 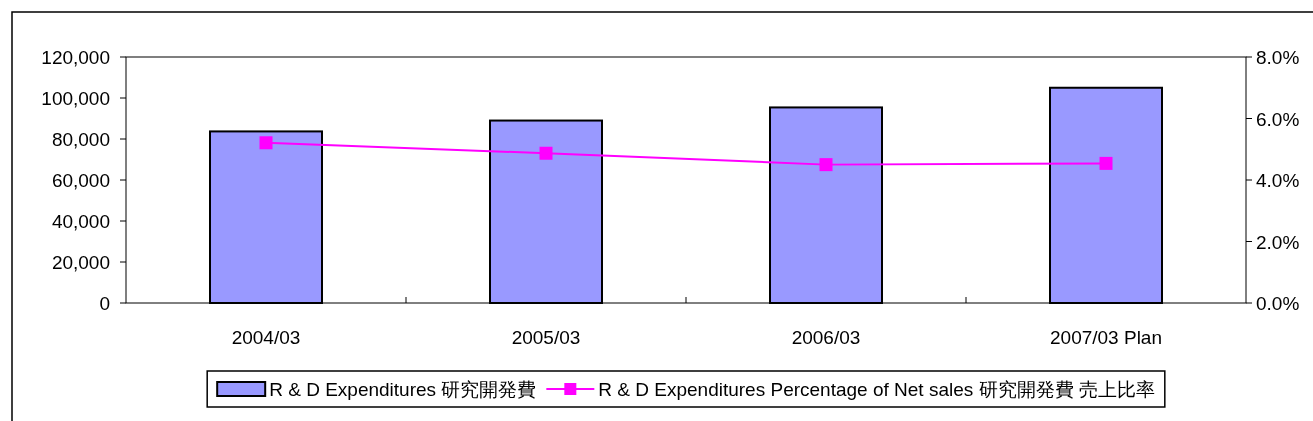 I want to click on y-tick-label: 40,000, so click(x=80, y=221).